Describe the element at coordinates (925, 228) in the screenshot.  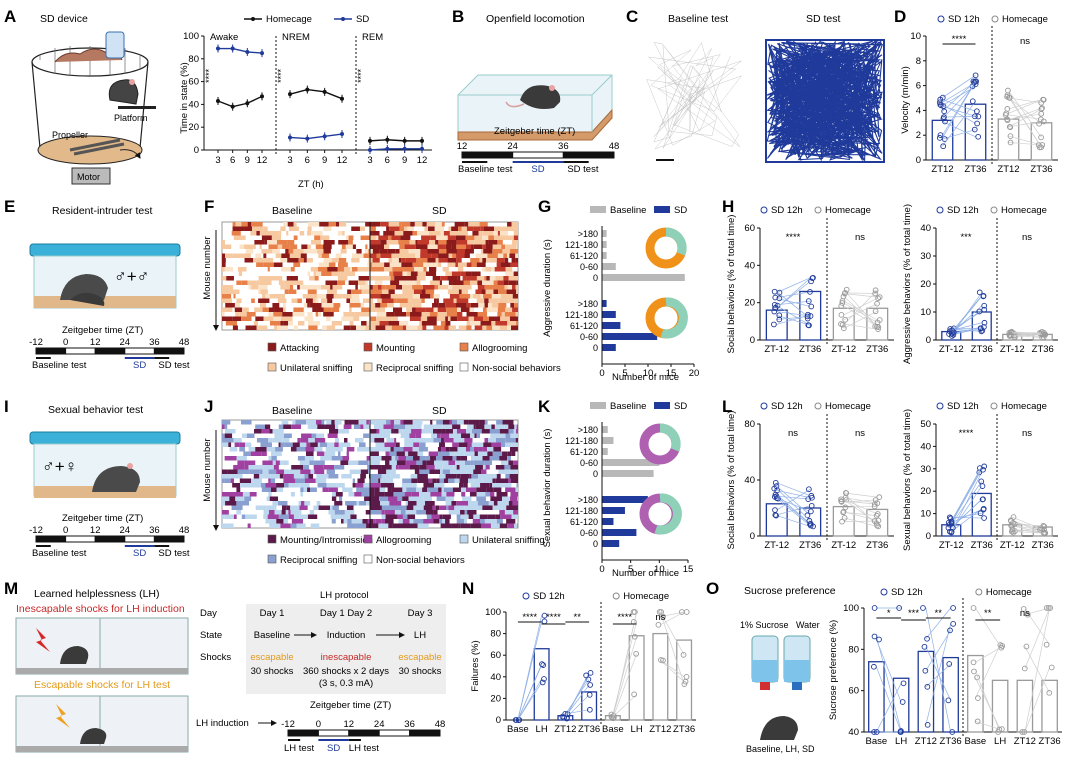
I see `y-tick-label: 40` at that location.